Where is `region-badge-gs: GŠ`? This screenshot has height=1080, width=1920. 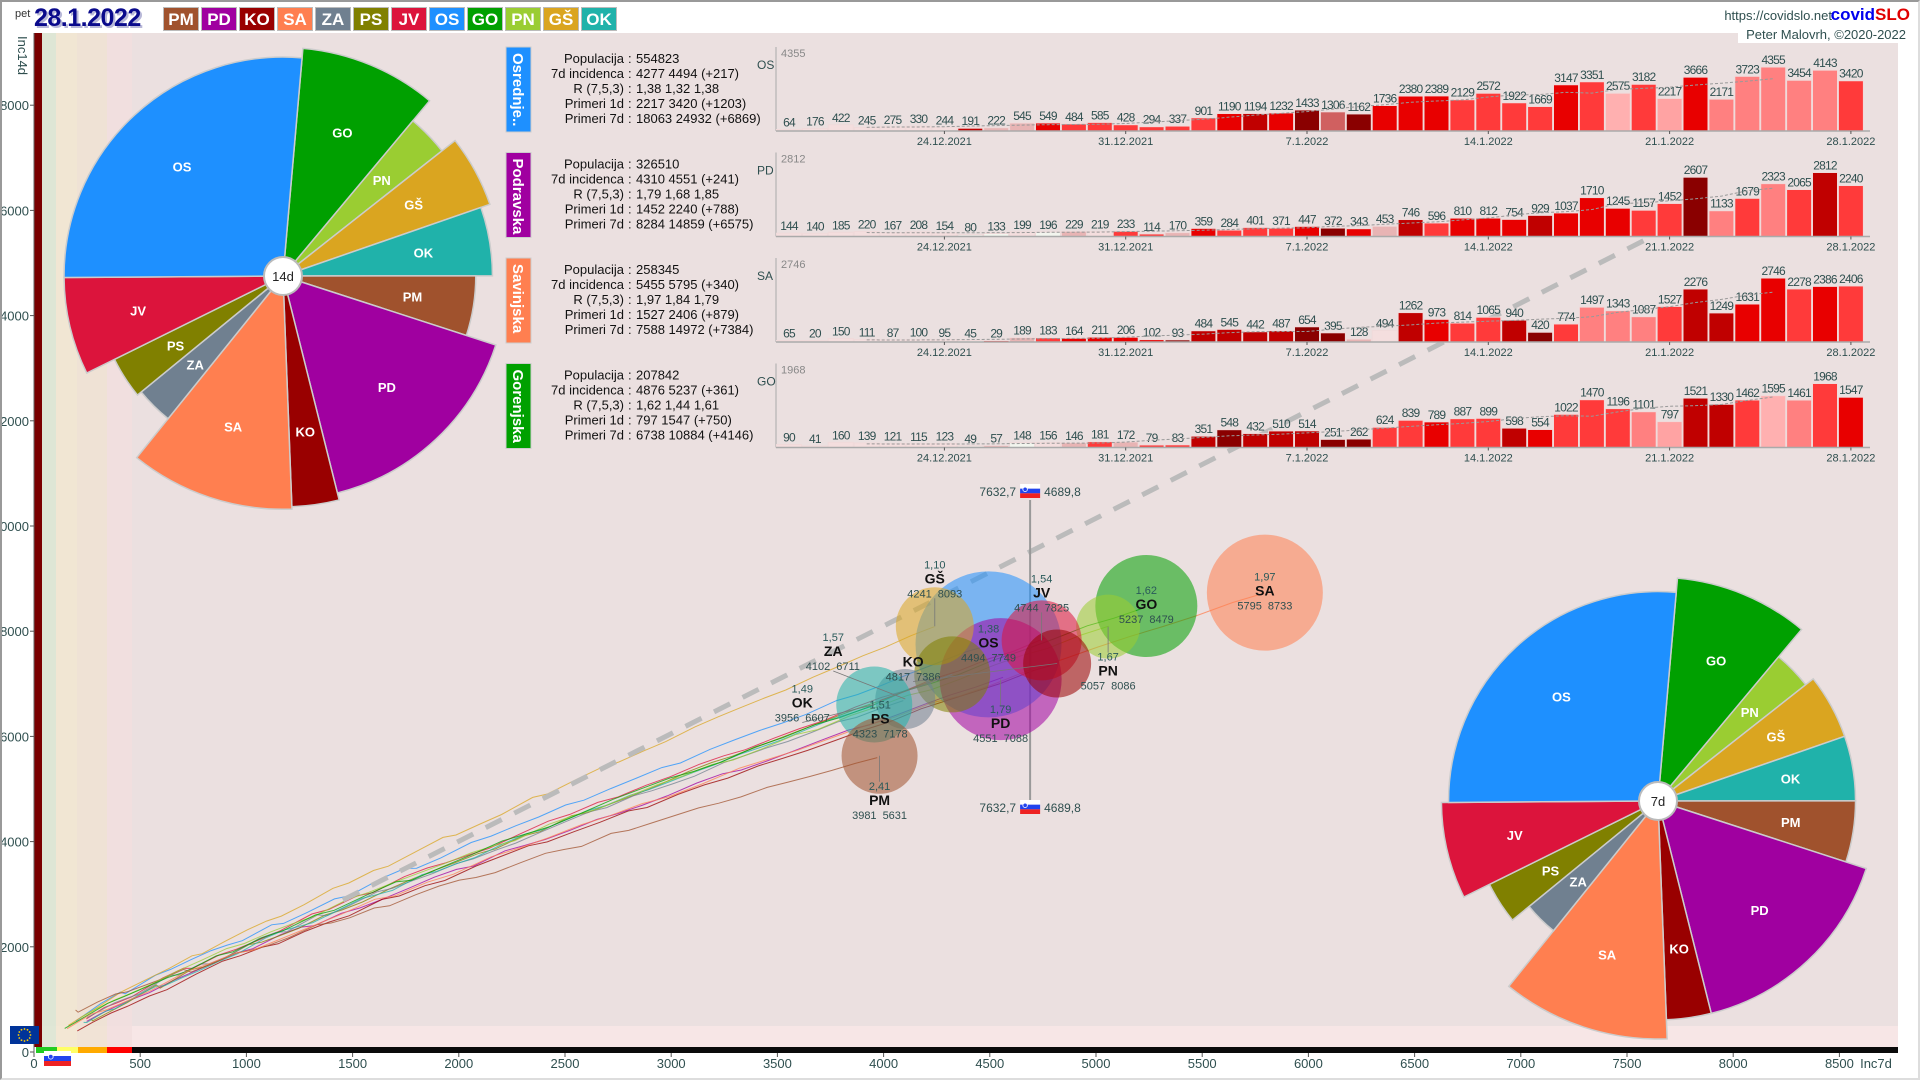 region-badge-gs: GŠ is located at coordinates (561, 19).